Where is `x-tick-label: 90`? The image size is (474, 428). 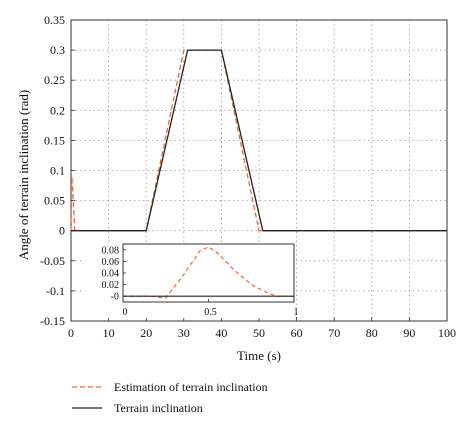
x-tick-label: 90 is located at coordinates (409, 333).